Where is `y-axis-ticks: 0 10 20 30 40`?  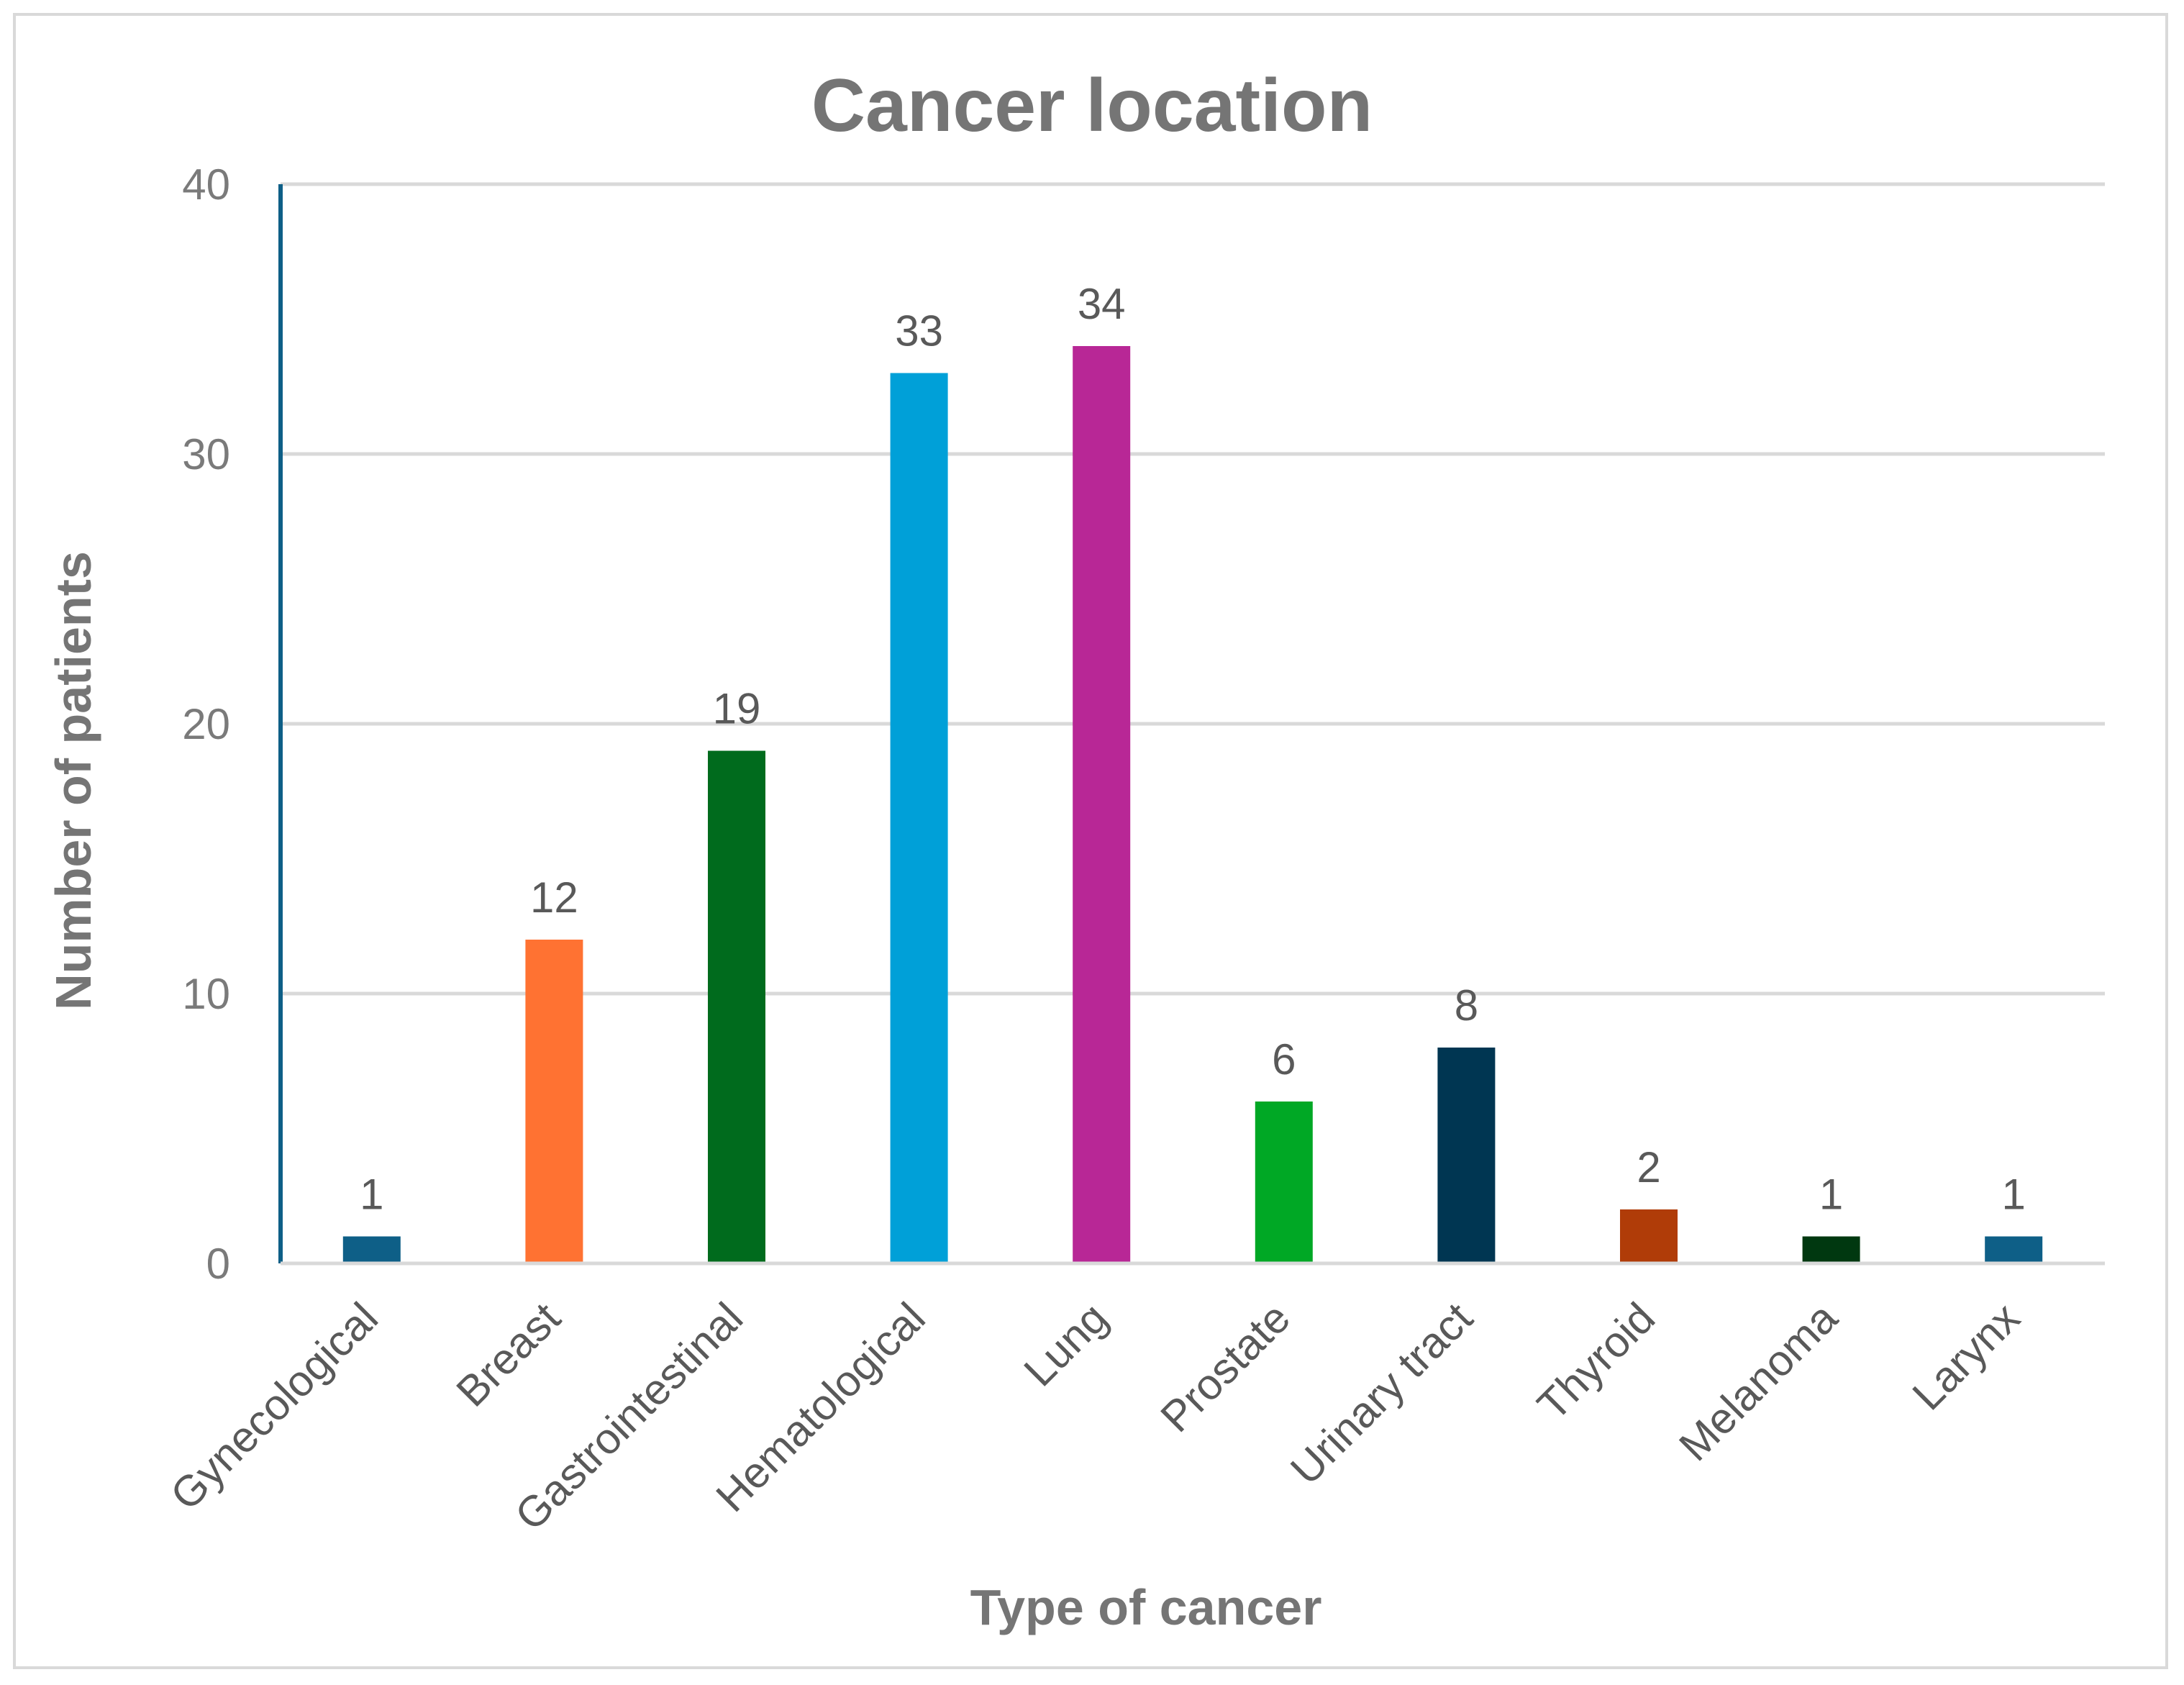
y-axis-ticks: 0 10 20 30 40 is located at coordinates (206, 724).